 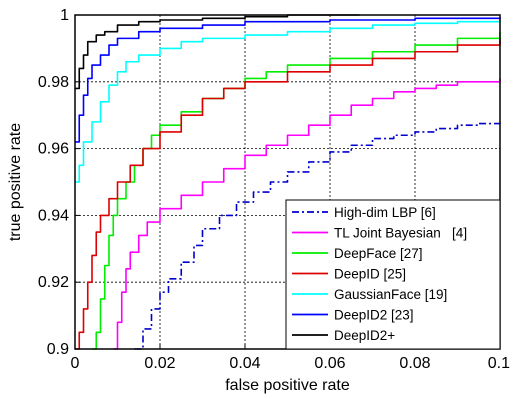 I want to click on y-tick-label: 0.92, so click(x=53, y=282).